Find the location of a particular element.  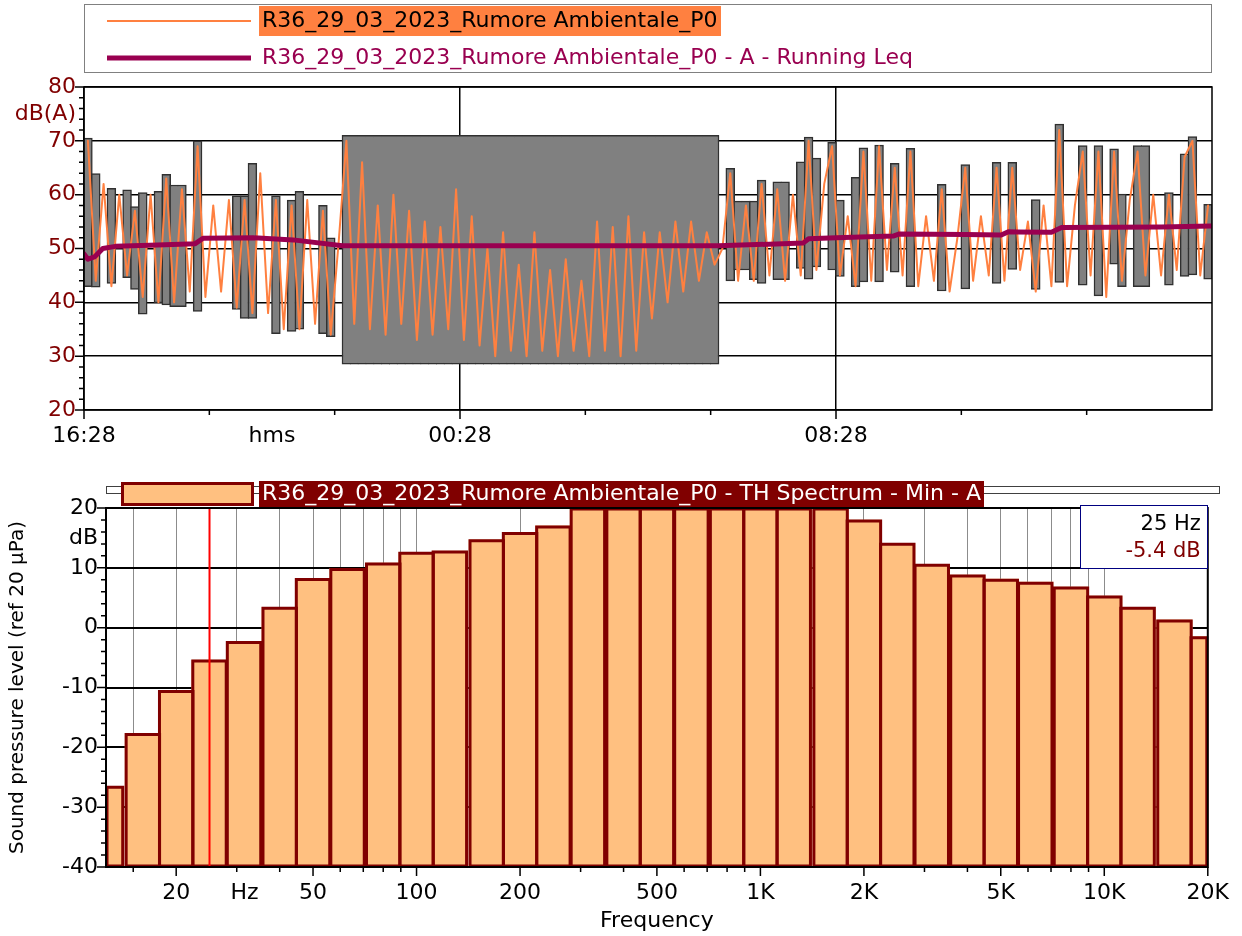

x-tick-label: 00:28 is located at coordinates (460, 434).